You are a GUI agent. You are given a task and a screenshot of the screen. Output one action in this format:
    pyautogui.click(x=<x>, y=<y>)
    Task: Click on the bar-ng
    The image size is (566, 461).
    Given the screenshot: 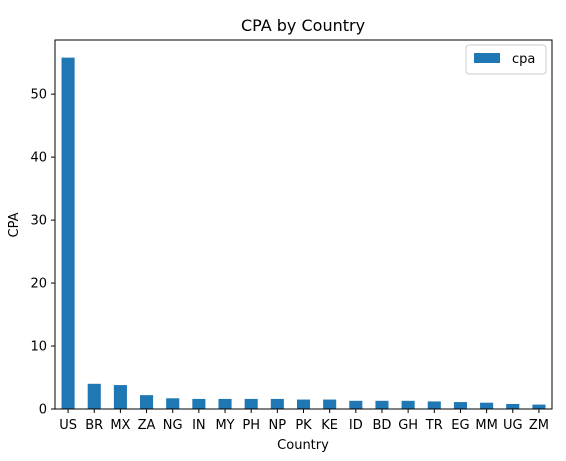 What is the action you would take?
    pyautogui.click(x=173, y=403)
    